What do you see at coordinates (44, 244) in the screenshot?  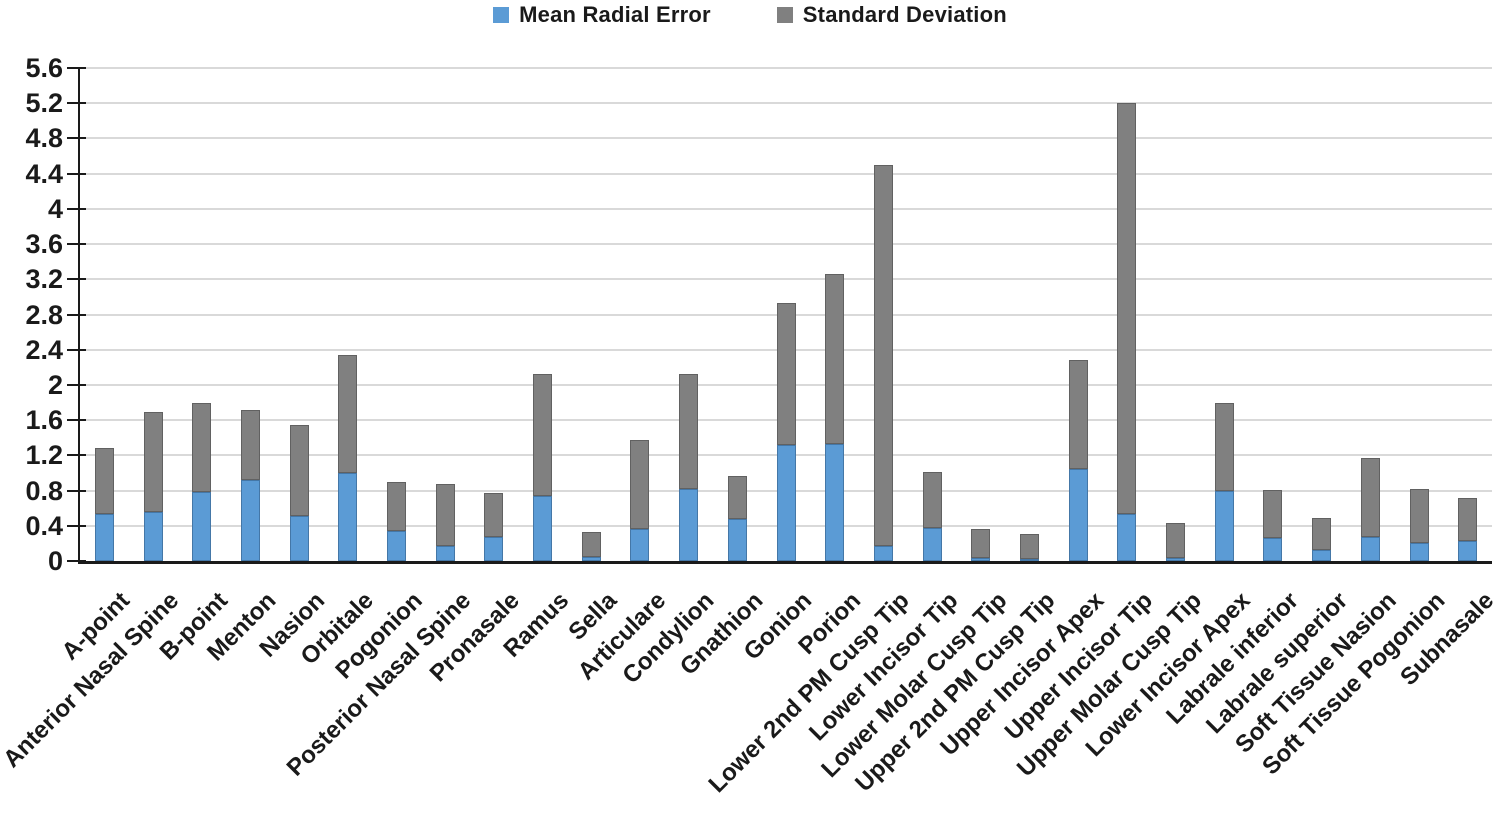 I see `y-axis-tick-label: 3.6` at bounding box center [44, 244].